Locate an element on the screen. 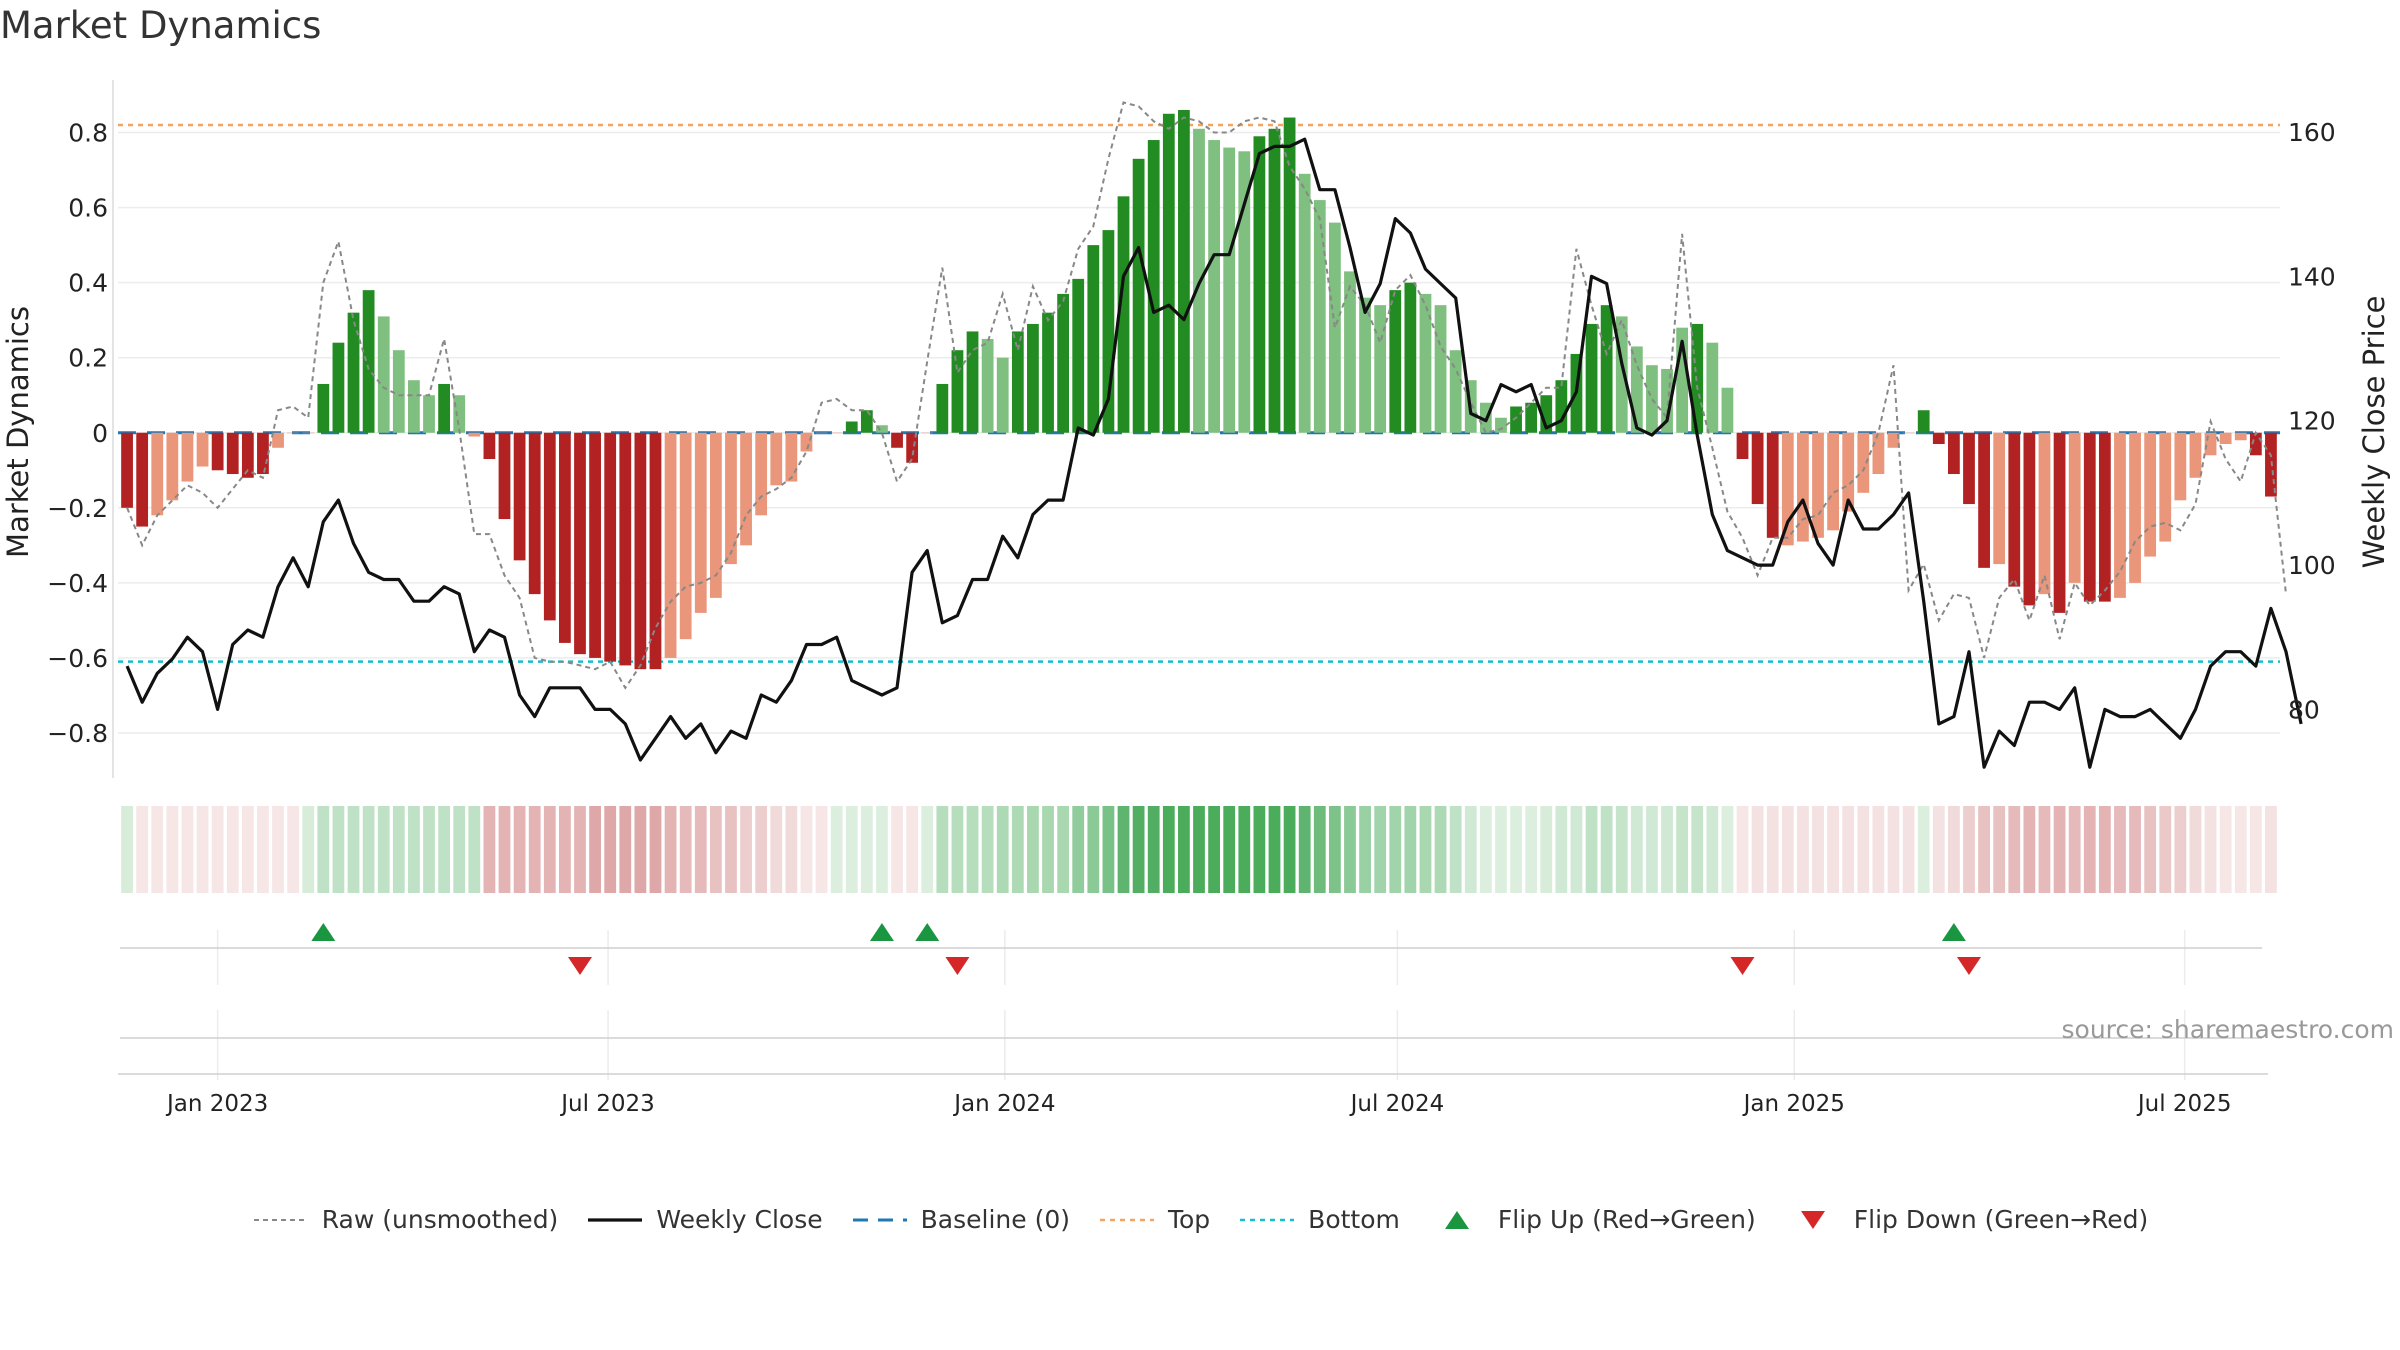 The width and height of the screenshot is (2400, 1350). flip-down-marker is located at coordinates (1742, 966).